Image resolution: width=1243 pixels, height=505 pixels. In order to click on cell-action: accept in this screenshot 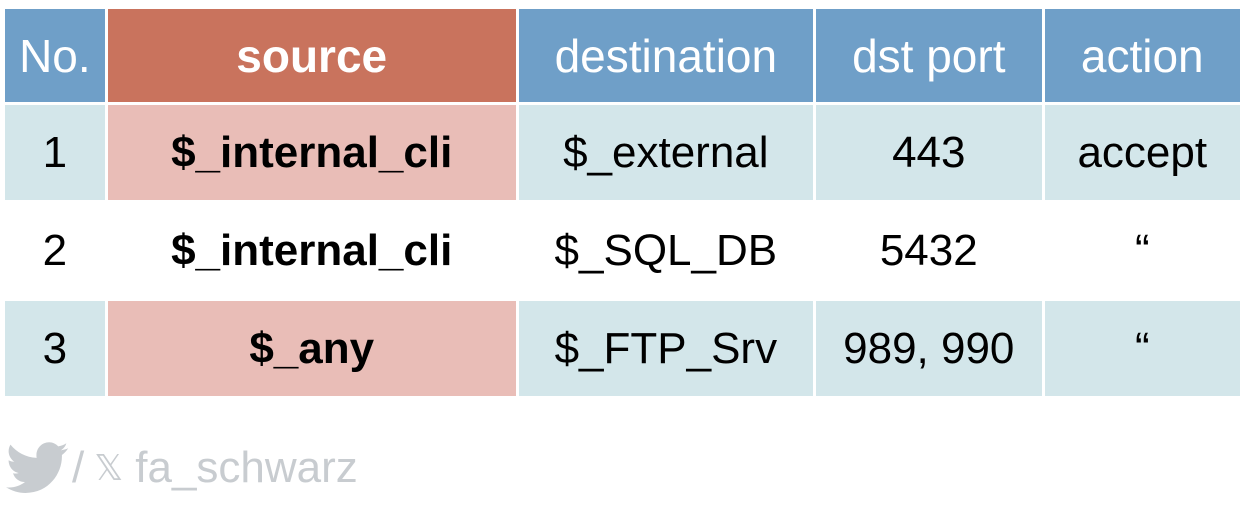, I will do `click(1142, 152)`.